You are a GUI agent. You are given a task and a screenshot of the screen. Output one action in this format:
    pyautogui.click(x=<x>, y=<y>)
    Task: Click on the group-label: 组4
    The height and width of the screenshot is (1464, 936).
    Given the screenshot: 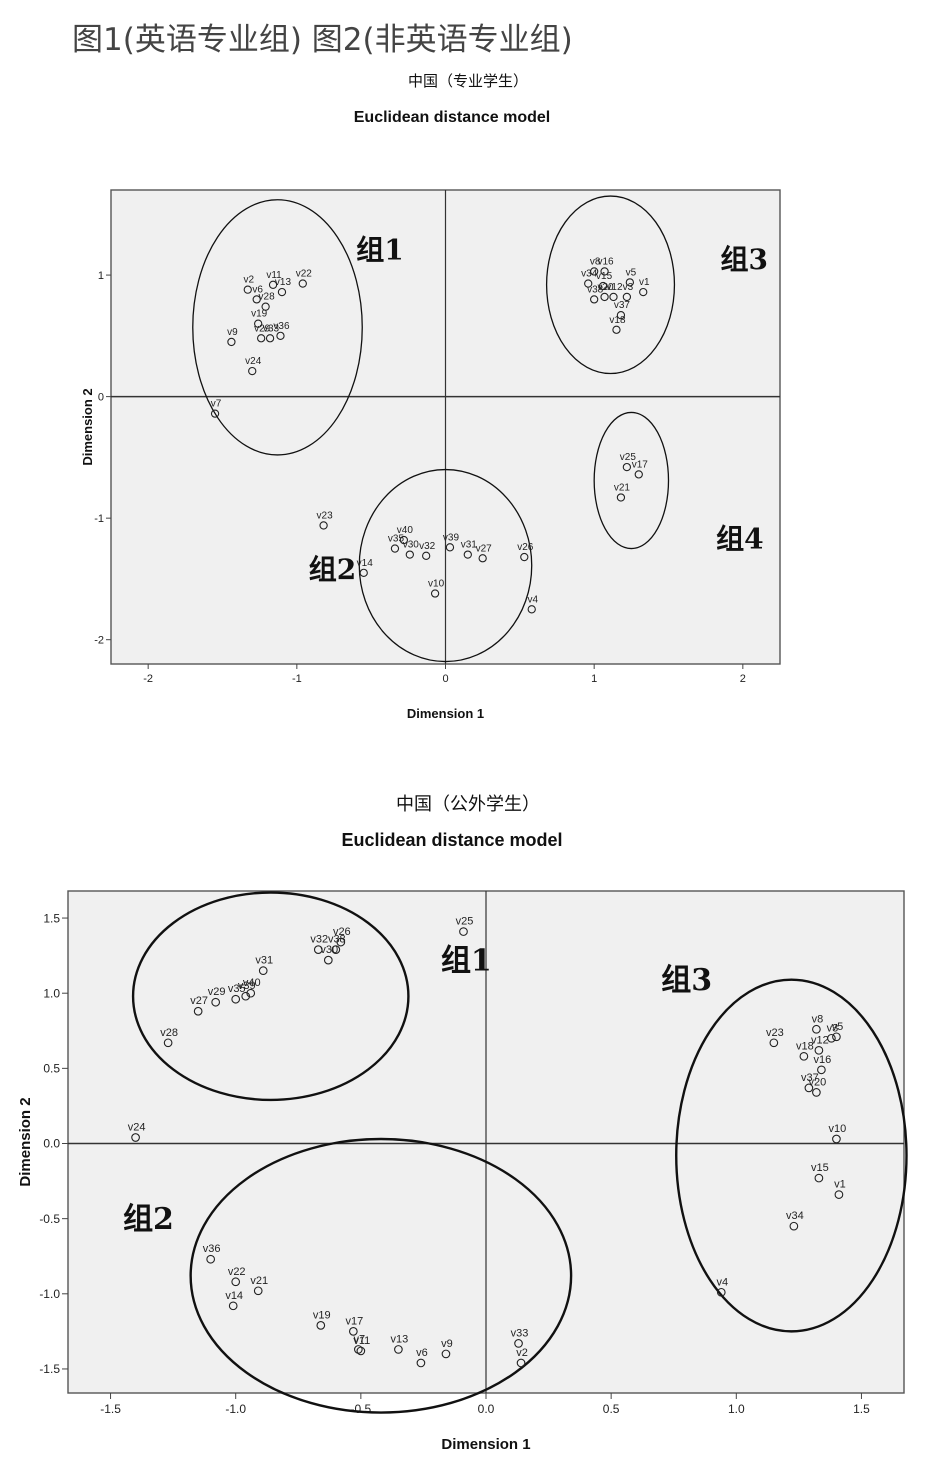 What is the action you would take?
    pyautogui.click(x=739, y=539)
    